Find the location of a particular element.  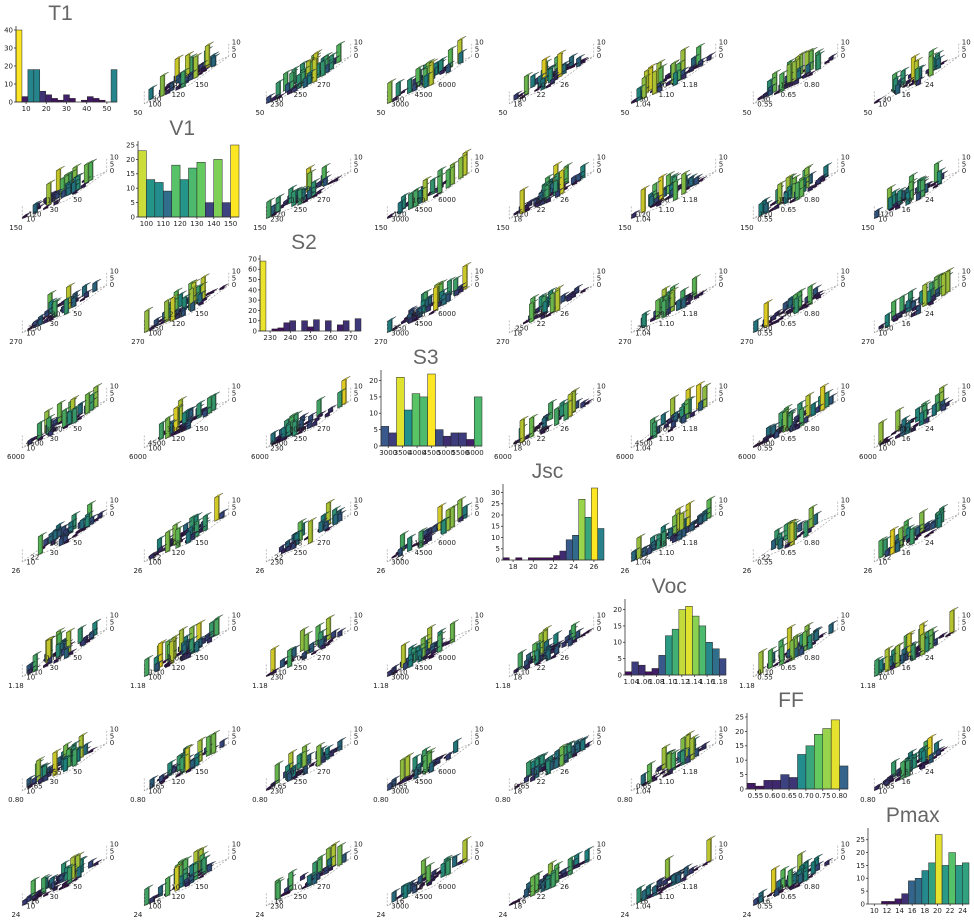

row-axis-tick-label: 6000 is located at coordinates (503, 457).